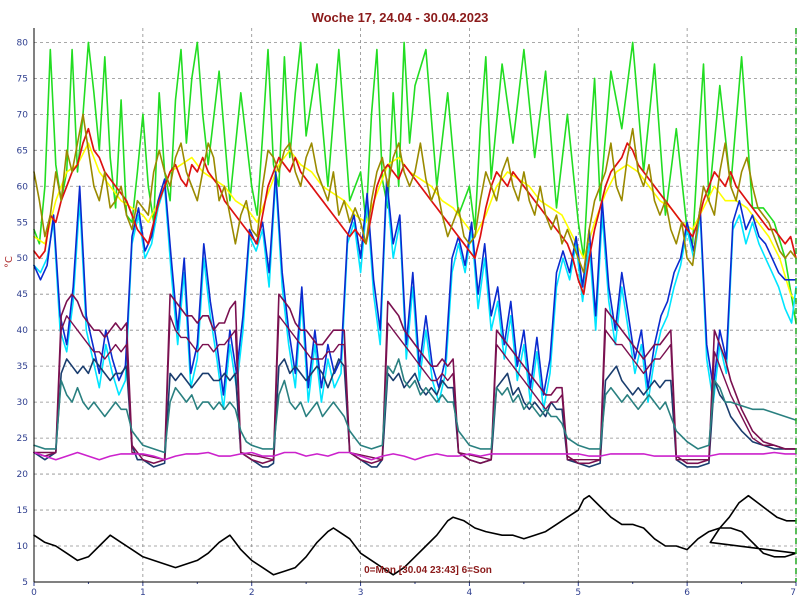 The height and width of the screenshot is (600, 800). I want to click on x-tick-label: 1, so click(143, 593).